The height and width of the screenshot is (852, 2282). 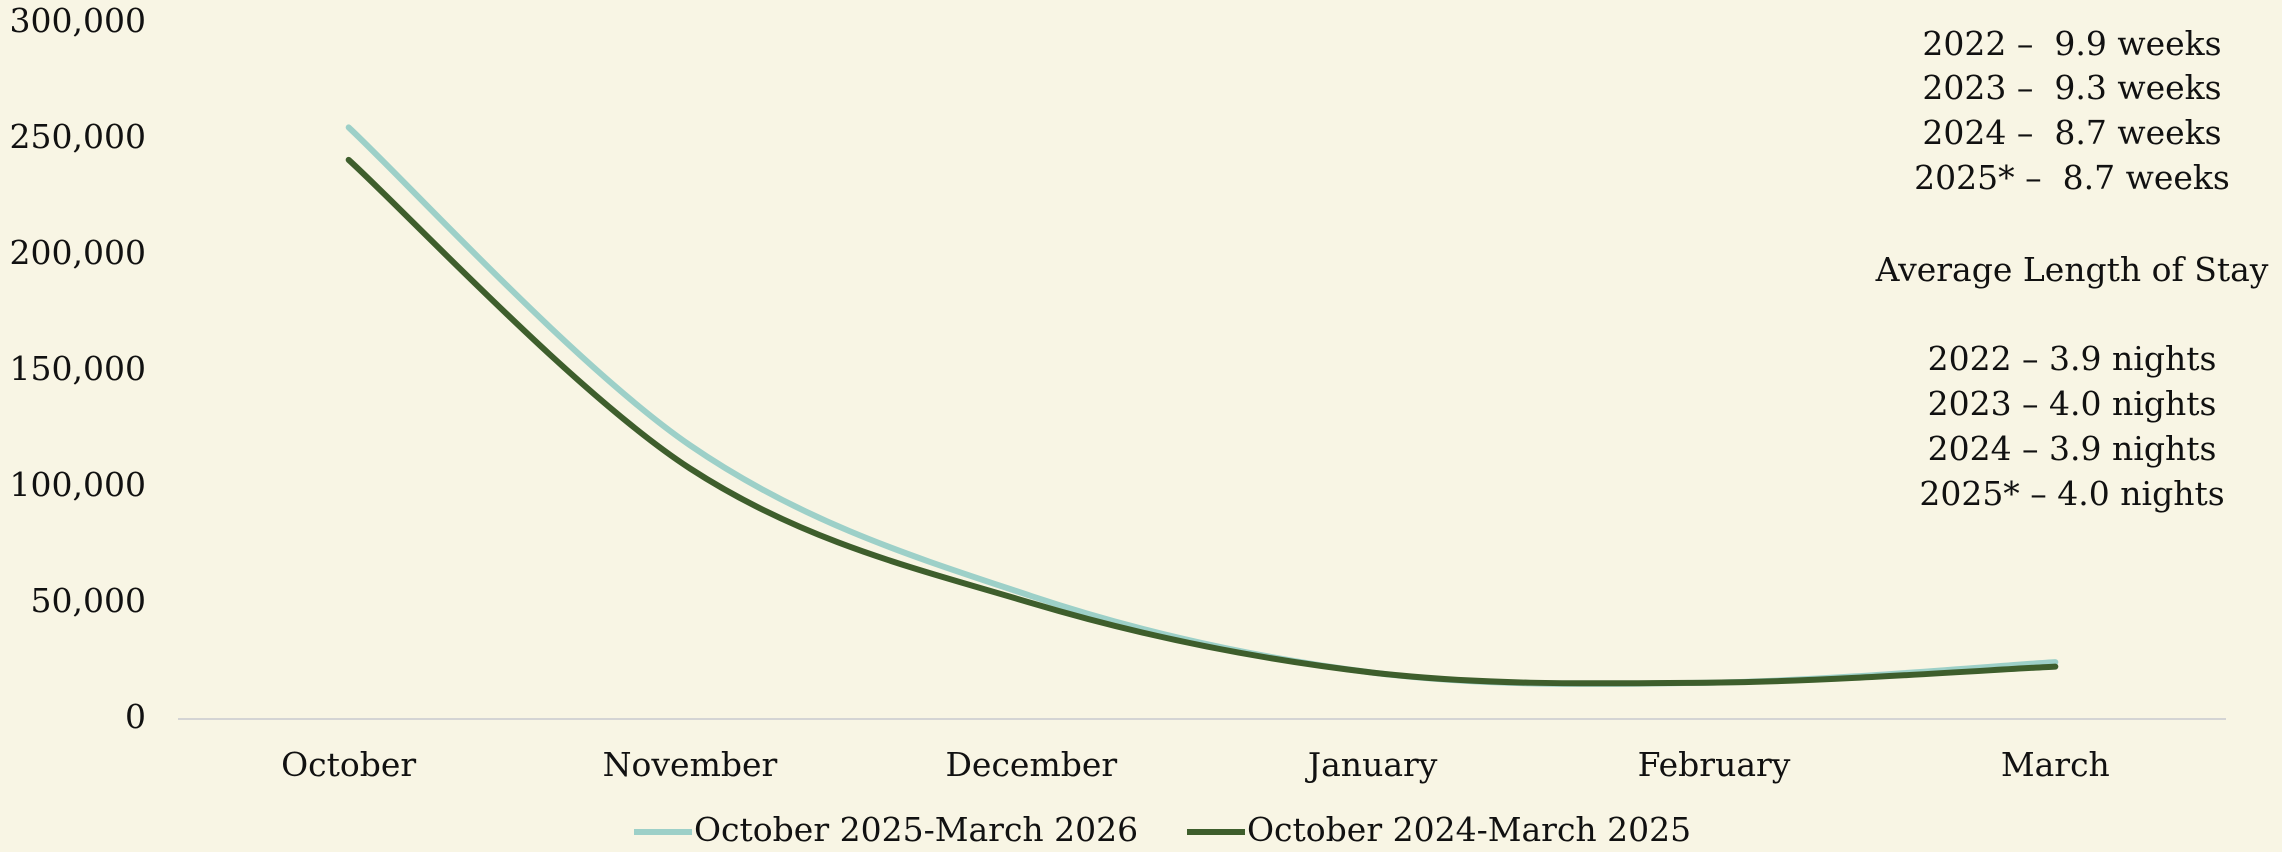 I want to click on x-tick-label: December, so click(x=1031, y=764).